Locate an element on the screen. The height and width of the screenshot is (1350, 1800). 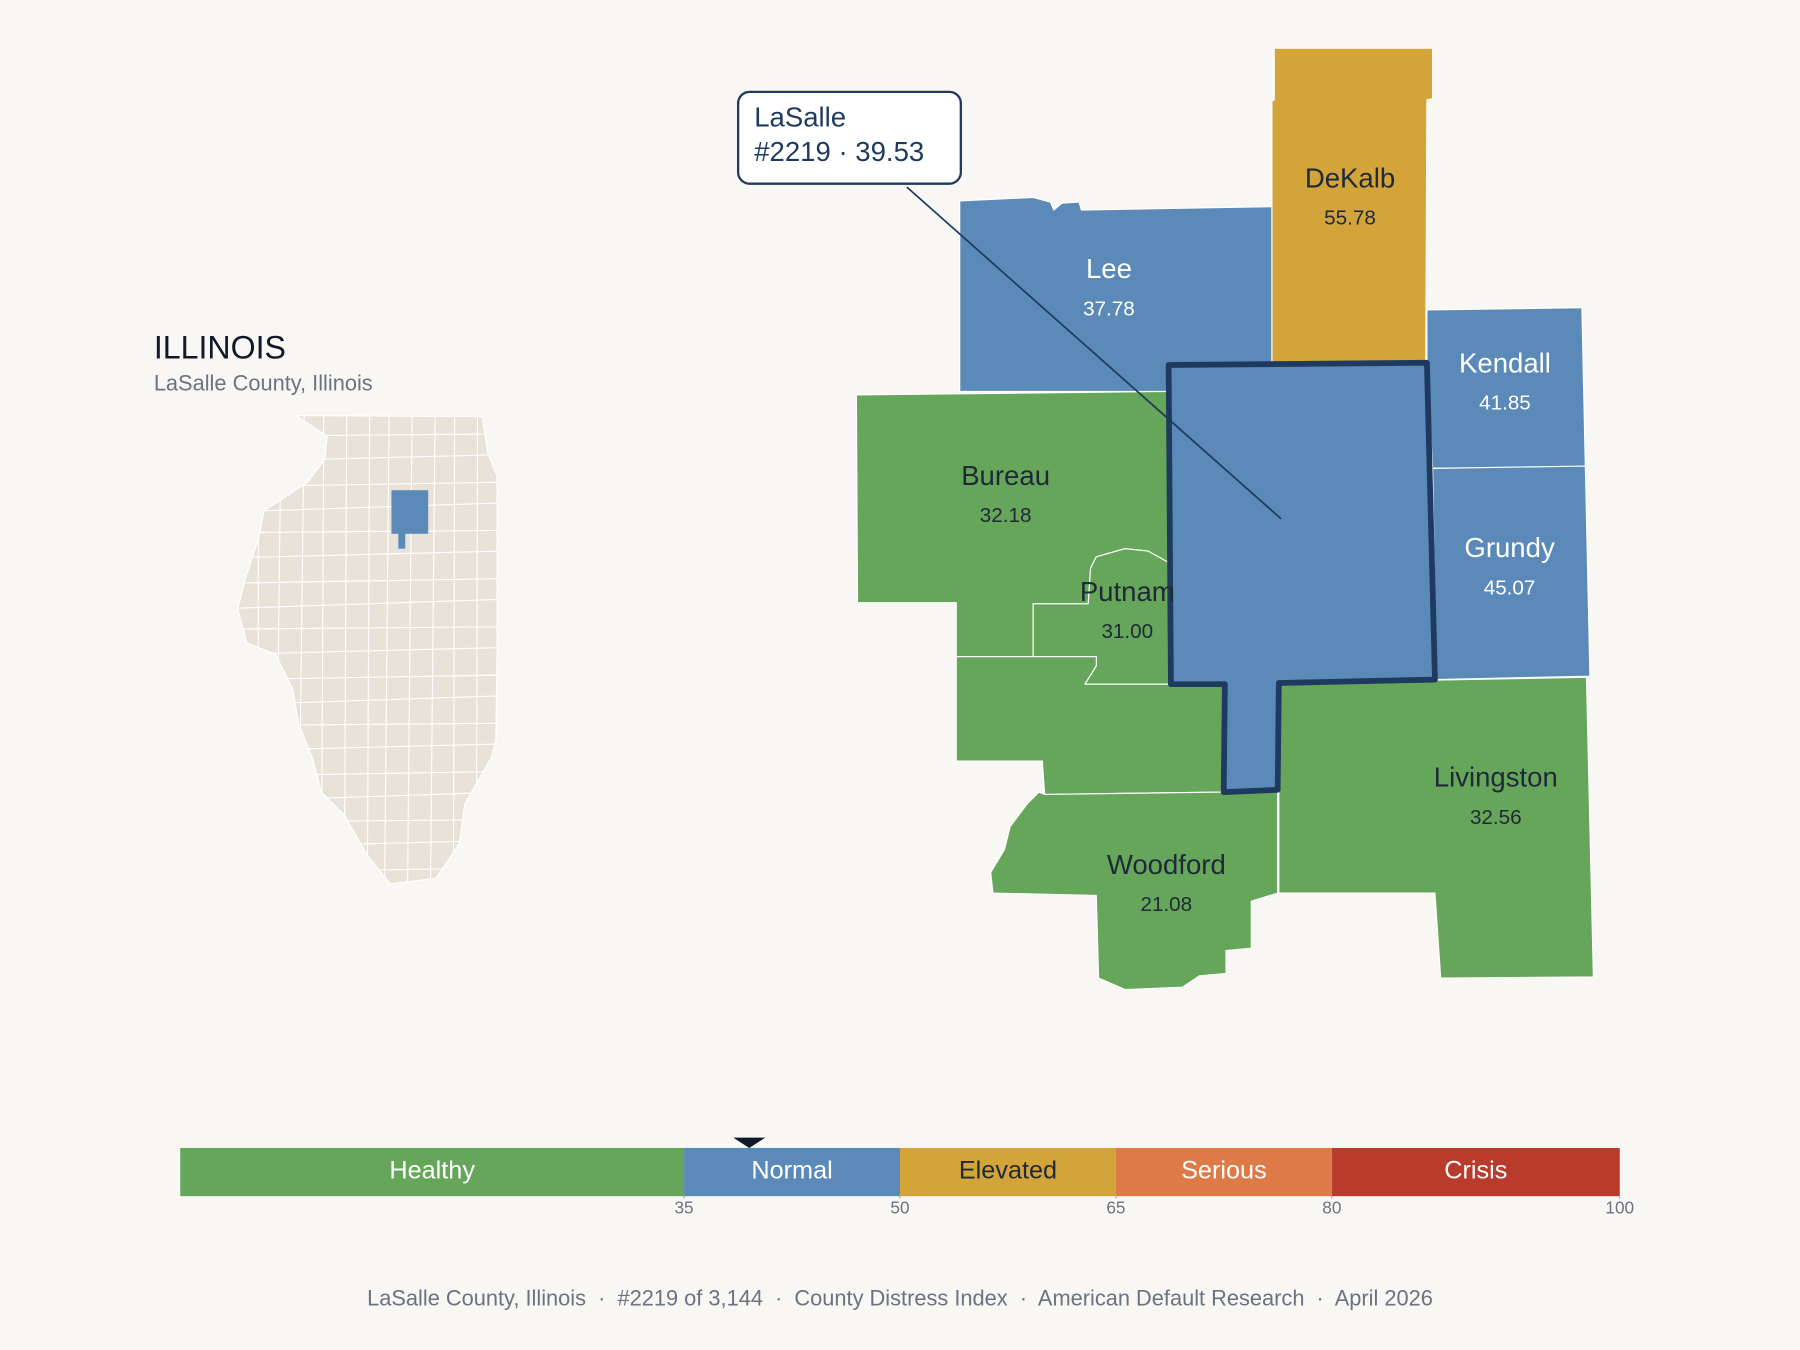
legend-band-label: Normal is located at coordinates (791, 1171).